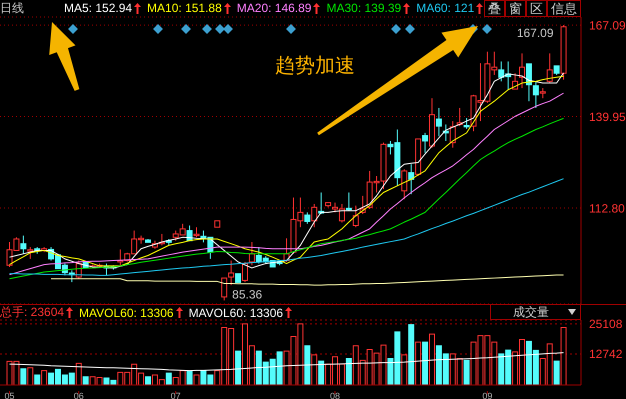 The image size is (626, 399). What do you see at coordinates (79, 395) in the screenshot?
I see `x-tick-label: 06` at bounding box center [79, 395].